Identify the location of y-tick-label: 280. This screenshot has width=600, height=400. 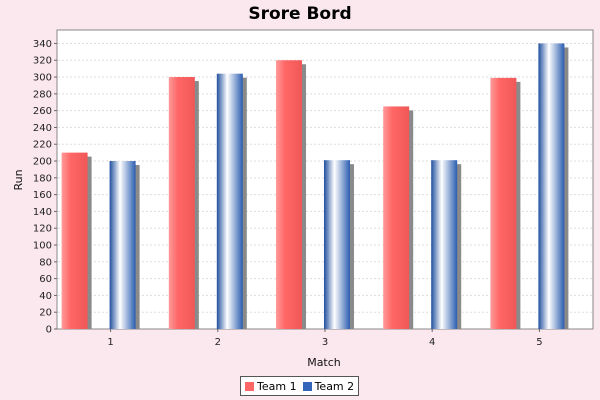
(42, 94).